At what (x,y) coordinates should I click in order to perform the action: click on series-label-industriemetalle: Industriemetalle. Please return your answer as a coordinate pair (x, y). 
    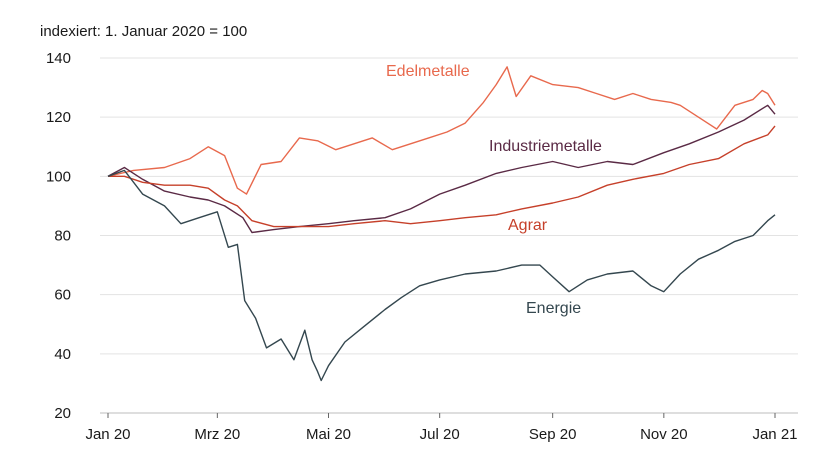
    Looking at the image, I should click on (545, 146).